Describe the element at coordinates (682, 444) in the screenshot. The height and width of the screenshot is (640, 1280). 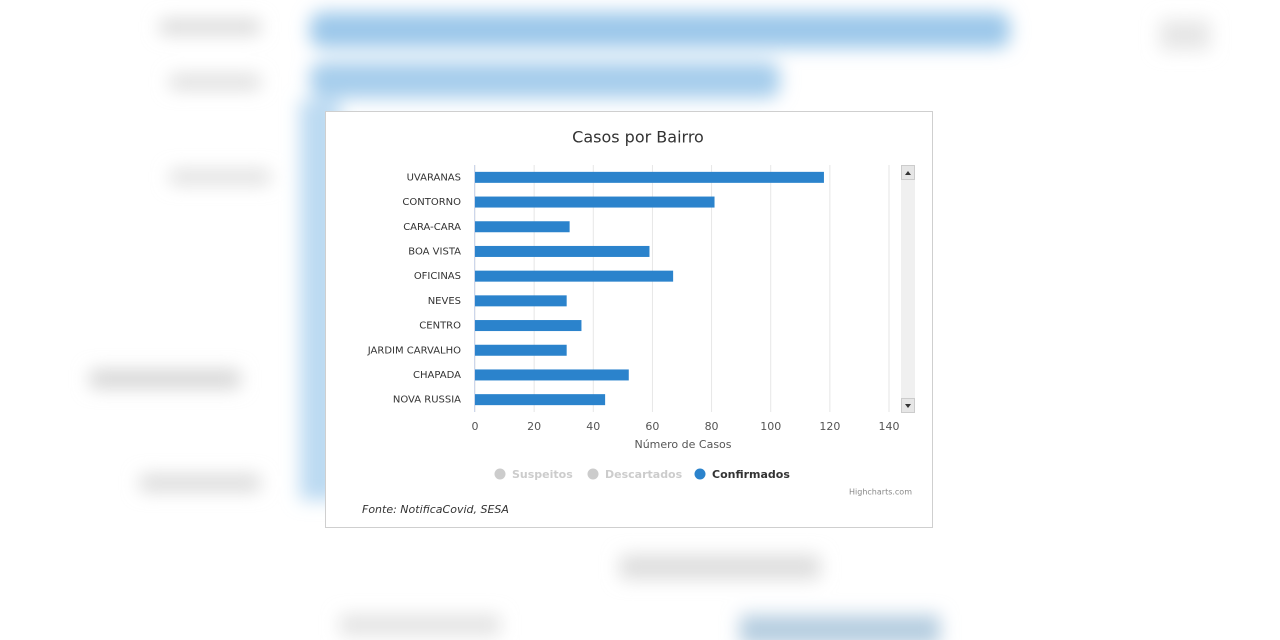
I see `x-axis-label: Número de Casos` at that location.